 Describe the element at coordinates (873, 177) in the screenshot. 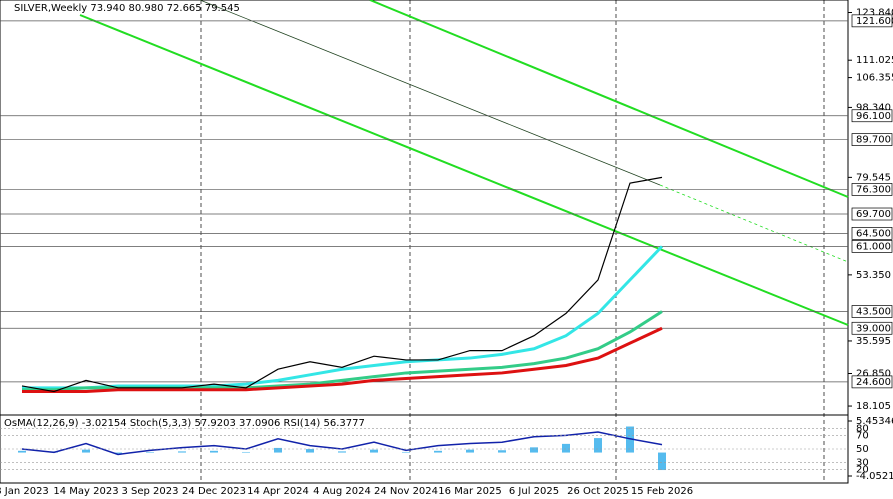

I see `y-tick-label: 79.545` at that location.